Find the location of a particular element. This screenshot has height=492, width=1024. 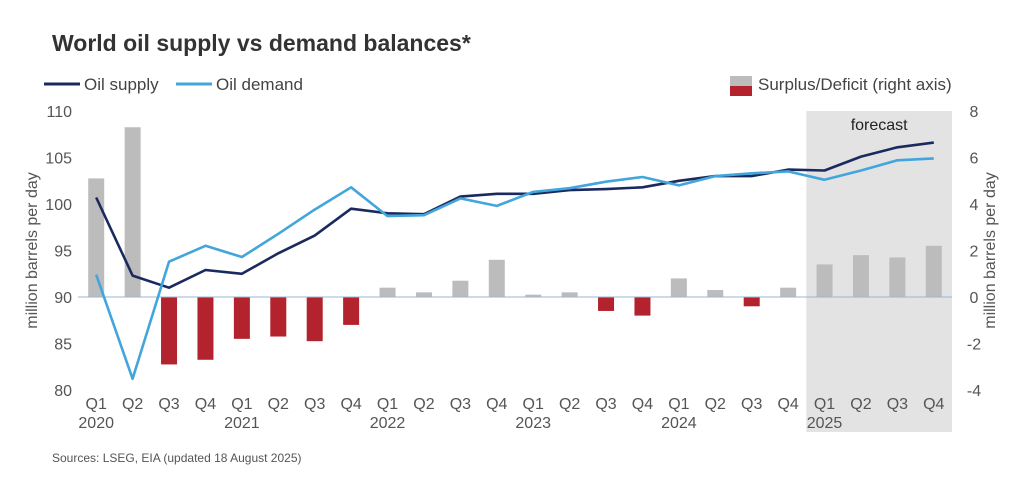

right-tick-label: -4 is located at coordinates (974, 391).